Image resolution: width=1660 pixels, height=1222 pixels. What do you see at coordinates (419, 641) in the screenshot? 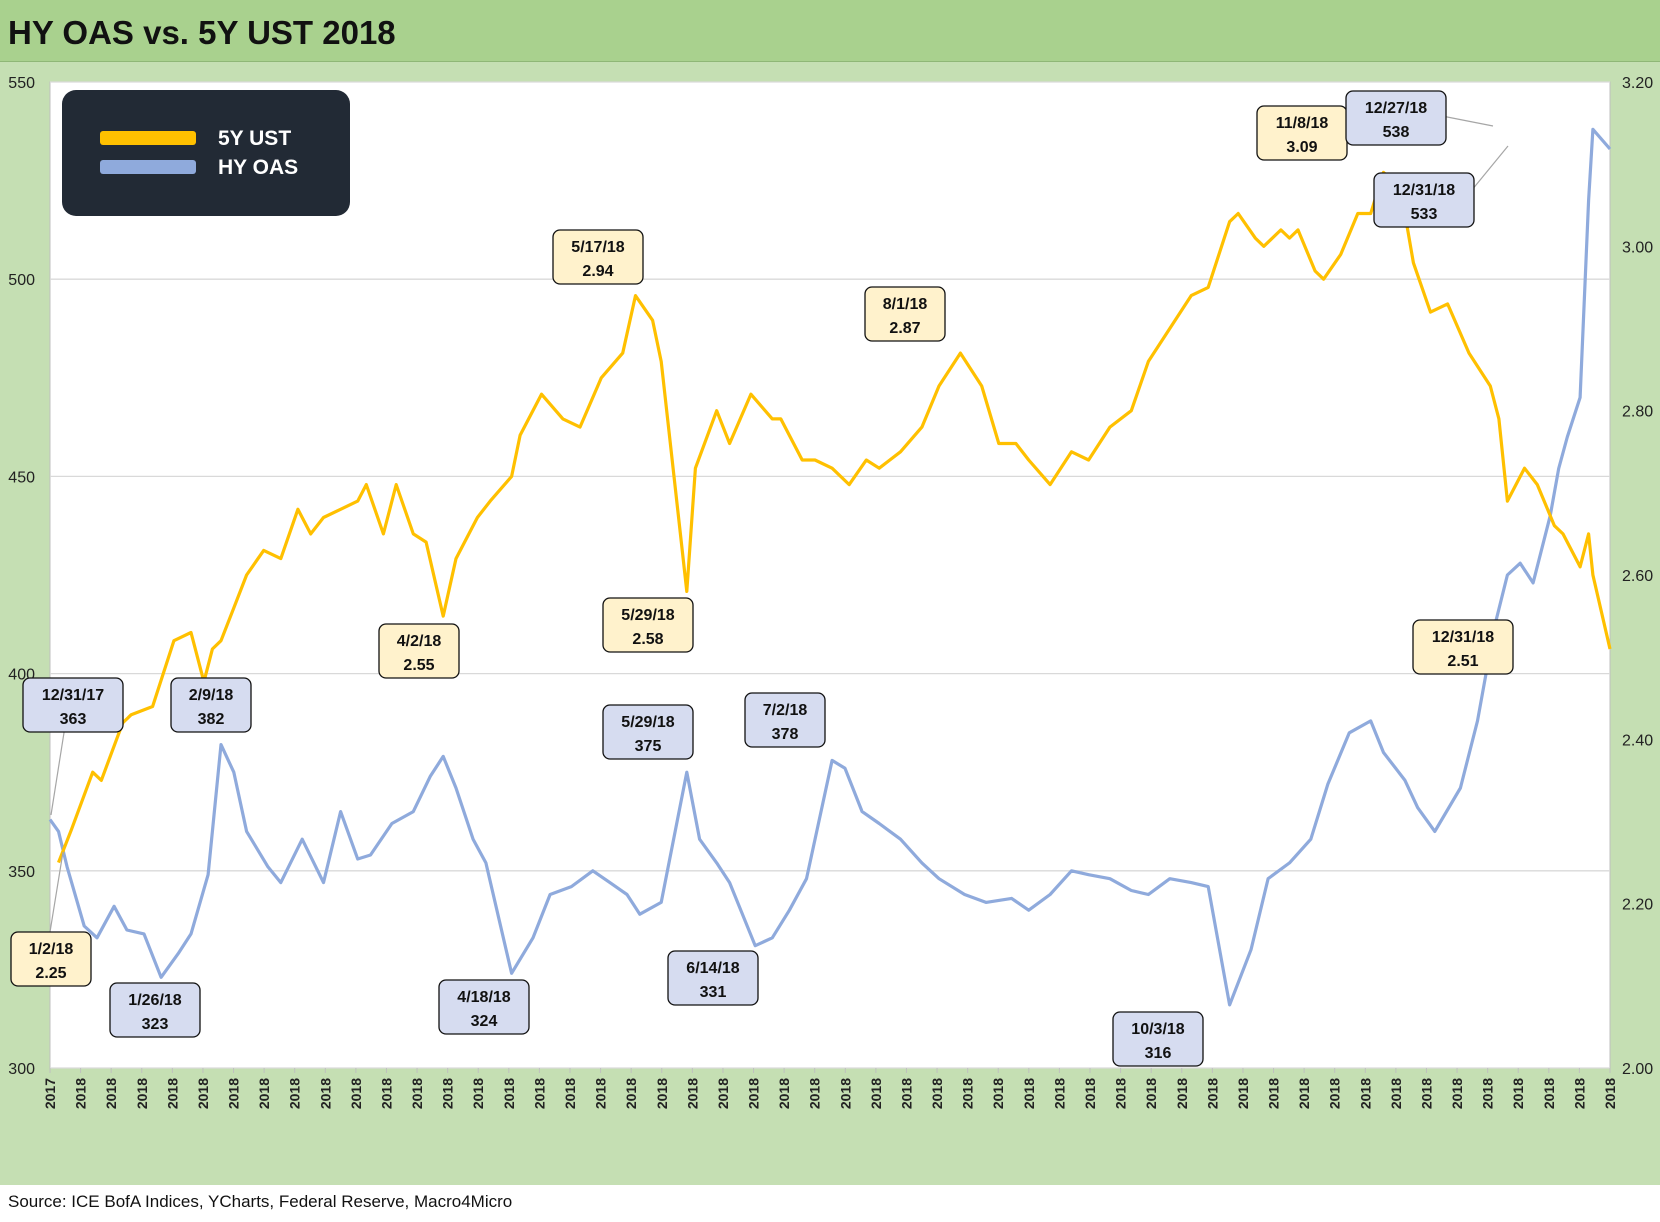
I see `annotation-date: 4/2/18` at bounding box center [419, 641].